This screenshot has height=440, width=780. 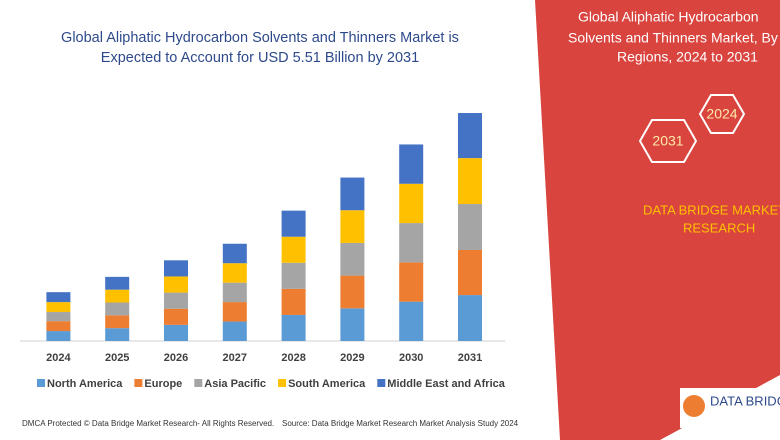 What do you see at coordinates (163, 384) in the screenshot?
I see `legend-label: Europe` at bounding box center [163, 384].